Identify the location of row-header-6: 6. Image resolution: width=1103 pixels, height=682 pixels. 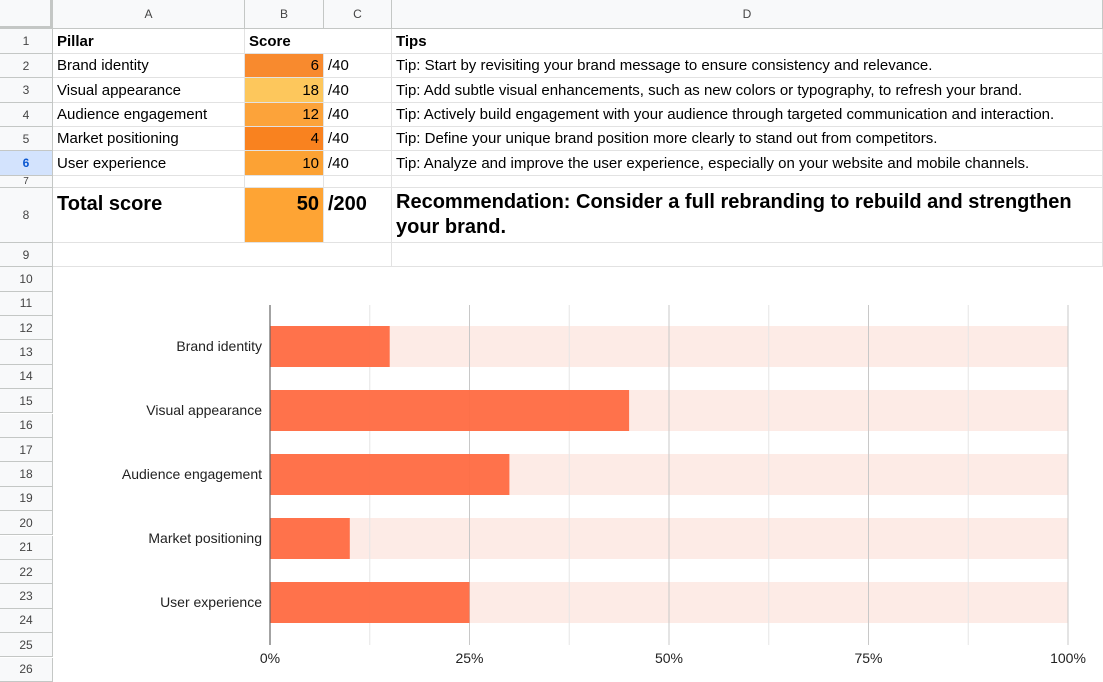
(26, 163).